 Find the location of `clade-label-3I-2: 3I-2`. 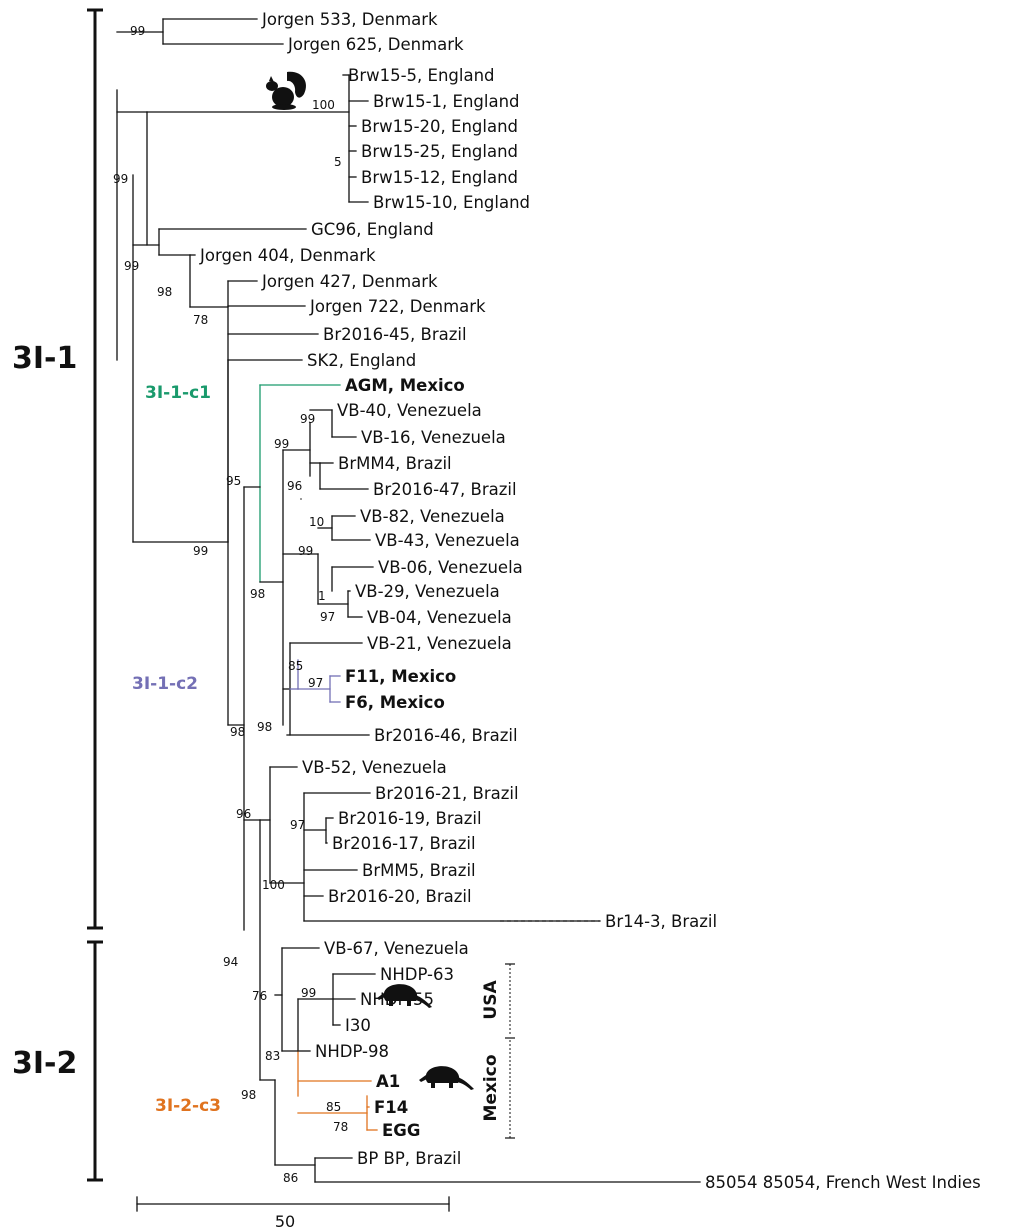

clade-label-3I-2: 3I-2 is located at coordinates (44, 1063).